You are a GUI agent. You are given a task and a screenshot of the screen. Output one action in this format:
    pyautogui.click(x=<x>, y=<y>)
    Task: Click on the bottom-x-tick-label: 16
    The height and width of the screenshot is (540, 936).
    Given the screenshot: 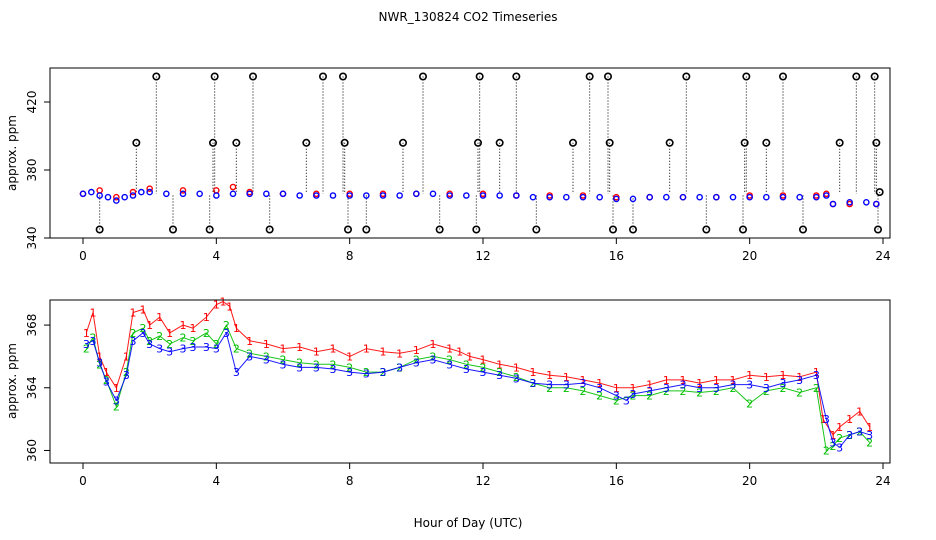 What is the action you would take?
    pyautogui.click(x=616, y=481)
    